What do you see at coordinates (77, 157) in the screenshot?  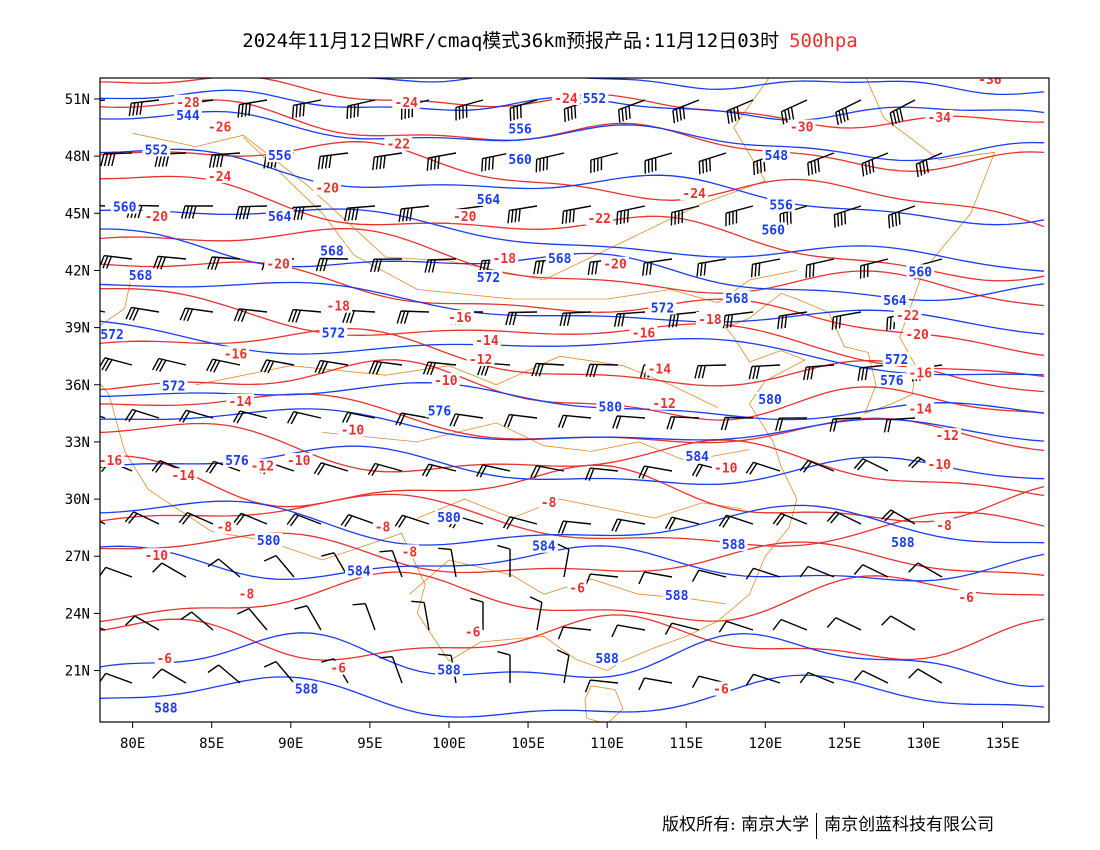 I see `y-tick-label: 48N` at bounding box center [77, 157].